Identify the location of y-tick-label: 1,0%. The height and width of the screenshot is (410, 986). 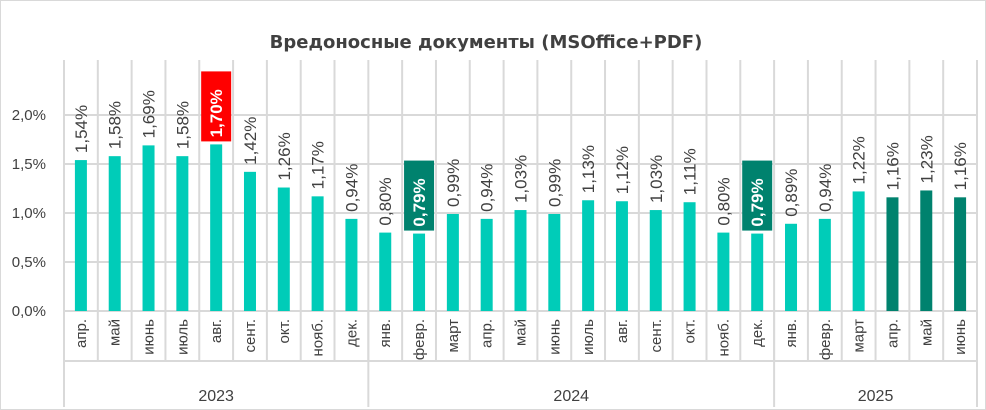
(29, 213).